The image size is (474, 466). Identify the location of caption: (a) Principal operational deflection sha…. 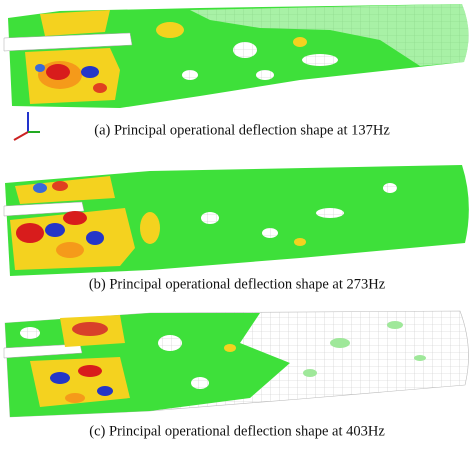
(242, 130).